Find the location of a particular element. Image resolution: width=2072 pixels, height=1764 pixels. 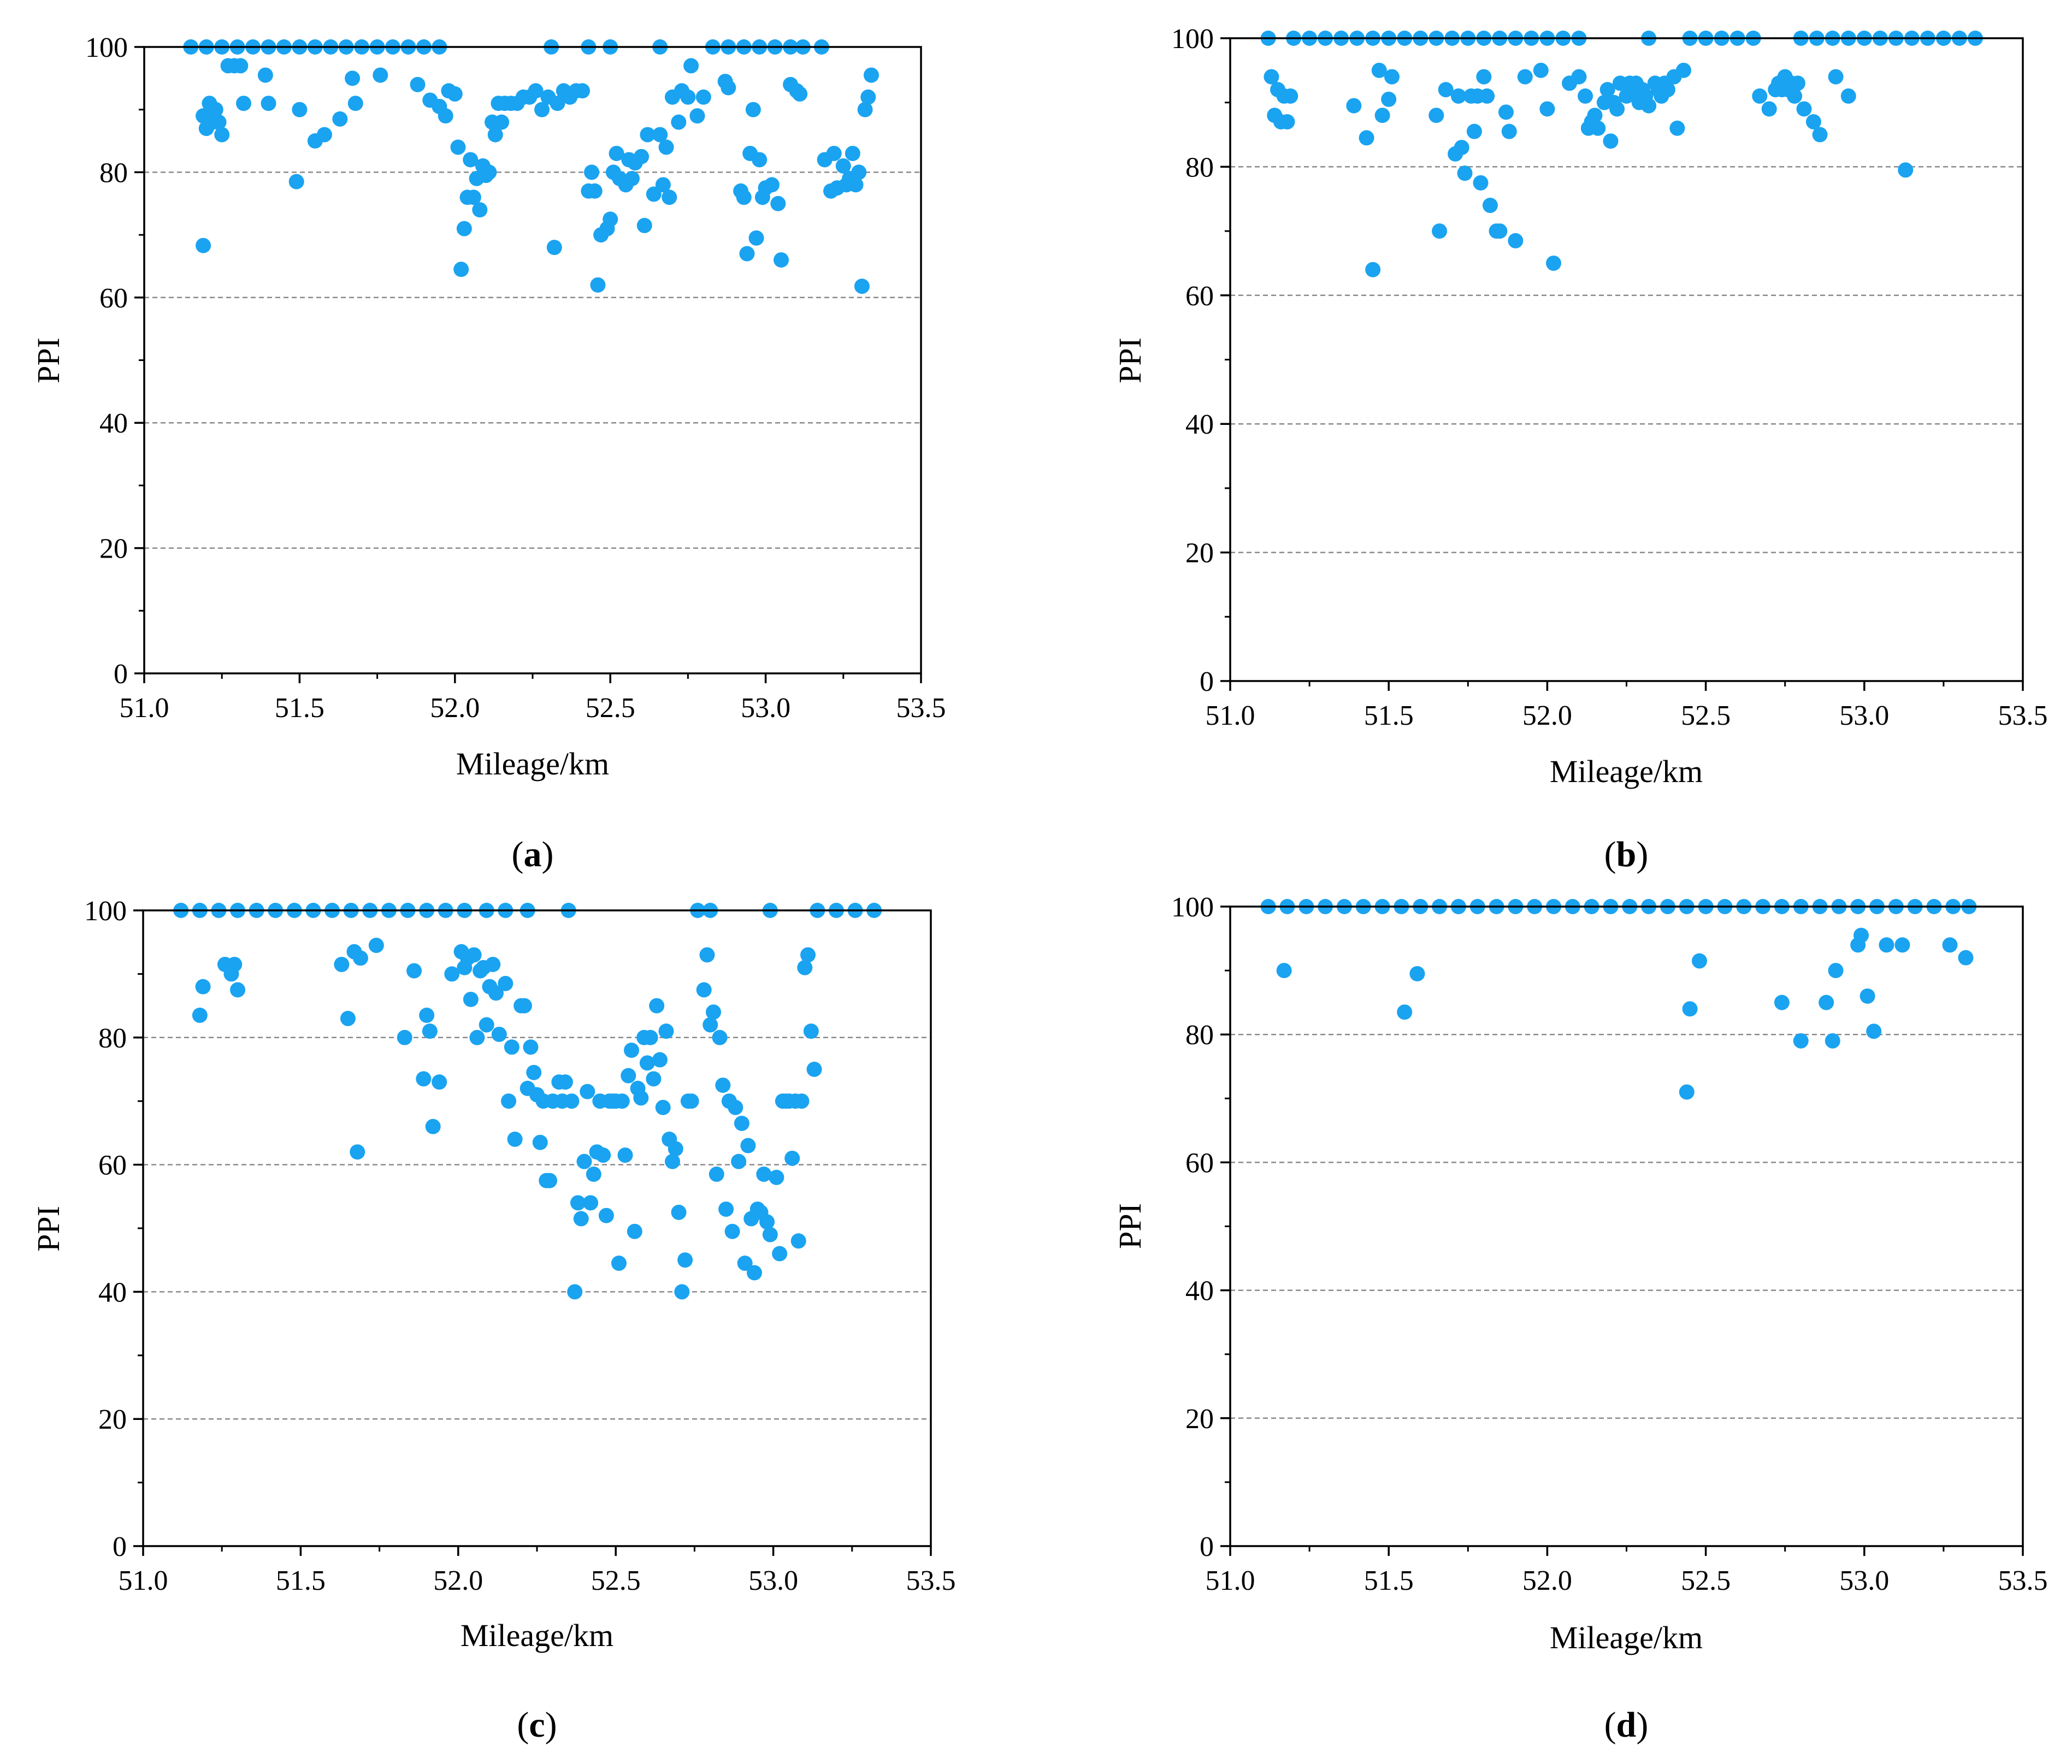

x-axis-label: Mileage/km is located at coordinates (532, 764).